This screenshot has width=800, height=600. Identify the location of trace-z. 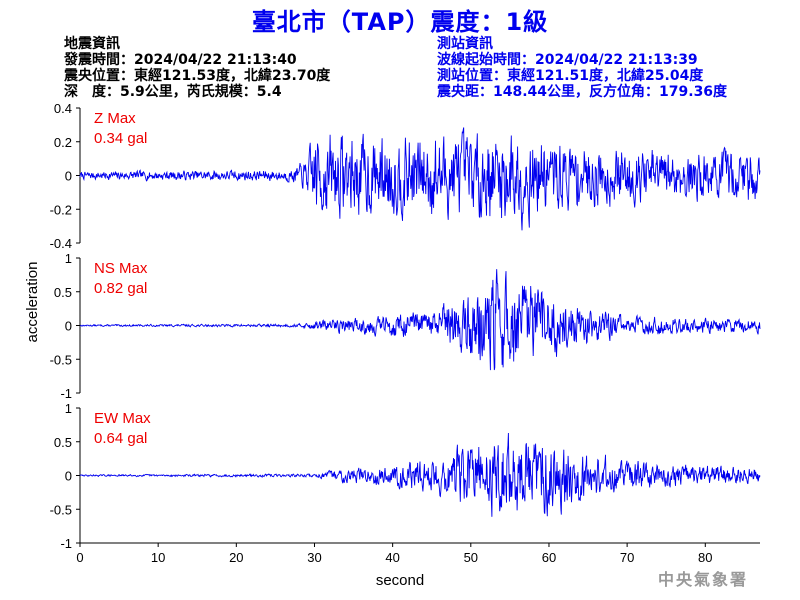
(420, 179).